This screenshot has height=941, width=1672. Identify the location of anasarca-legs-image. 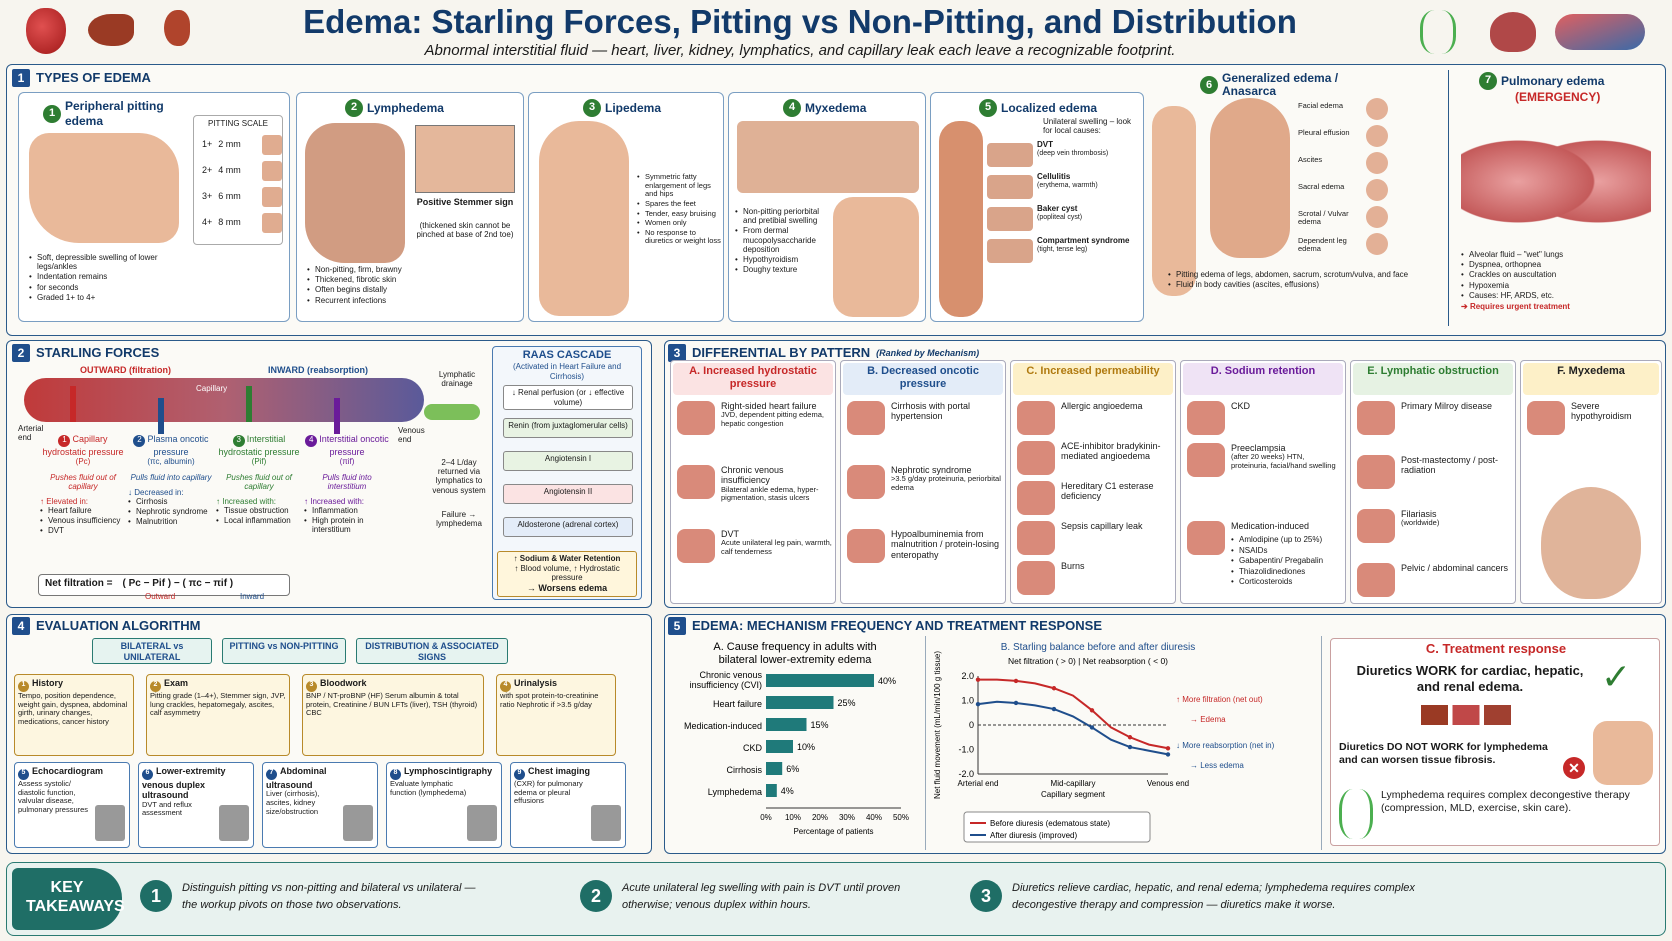
(1174, 201).